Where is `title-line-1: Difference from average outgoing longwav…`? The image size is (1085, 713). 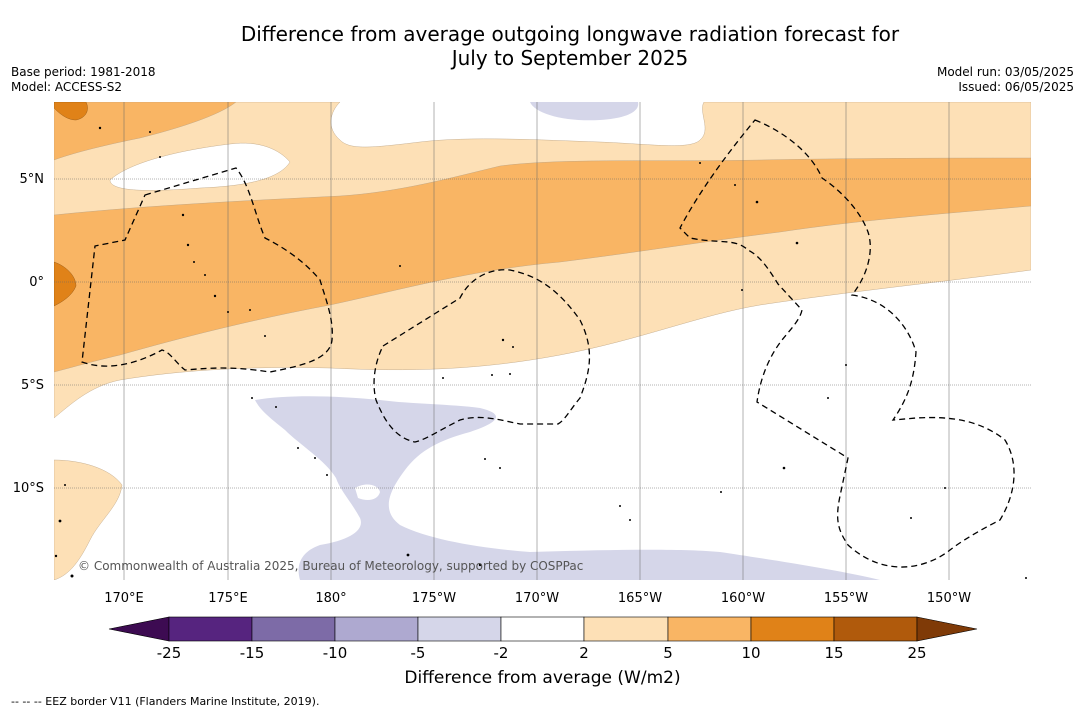
title-line-1: Difference from average outgoing longwav… is located at coordinates (570, 34).